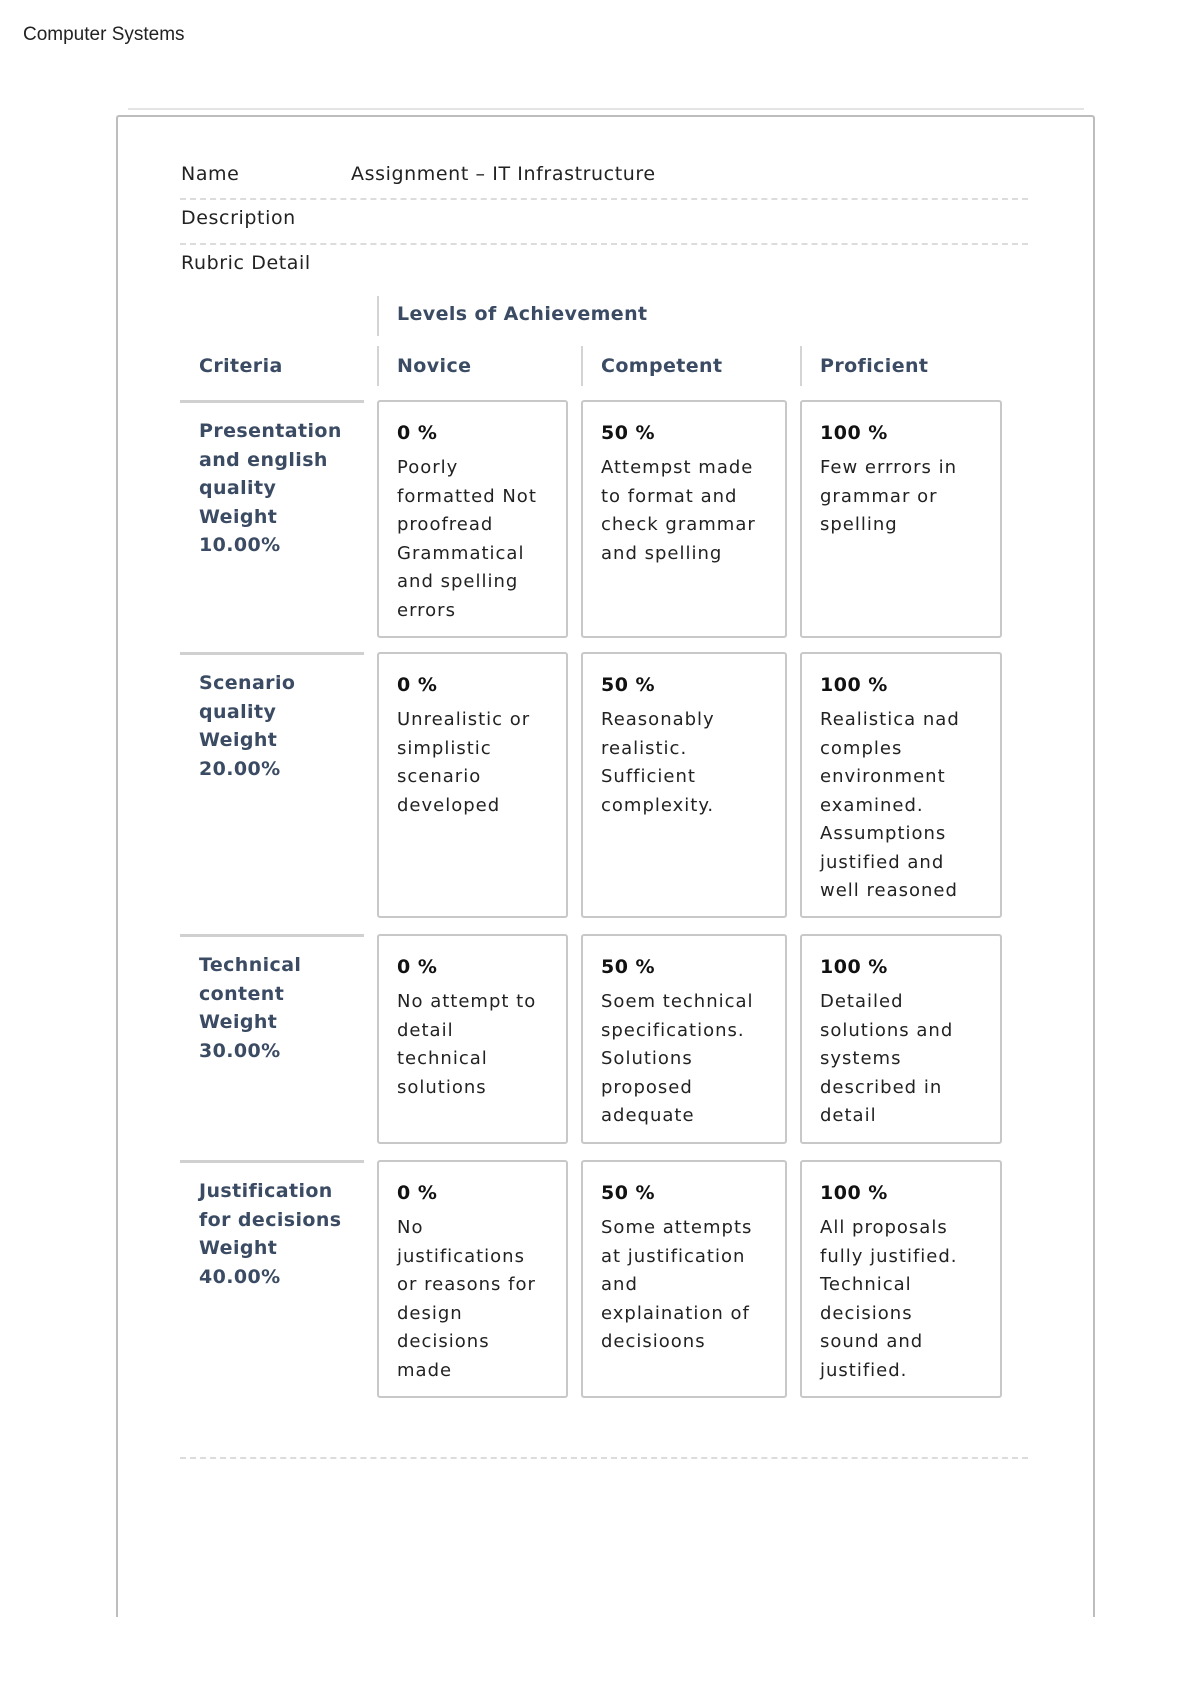  I want to click on criterion-name: Scenario quality, so click(247, 697).